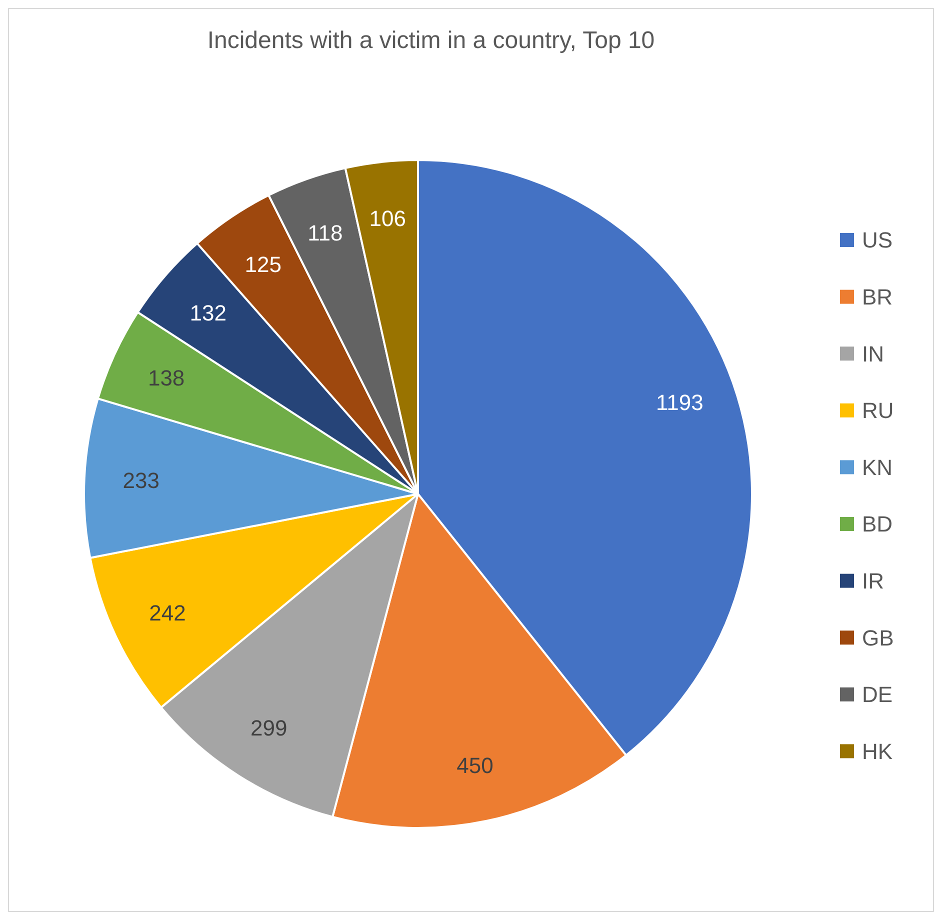 The image size is (942, 920). I want to click on data-label: 242, so click(167, 613).